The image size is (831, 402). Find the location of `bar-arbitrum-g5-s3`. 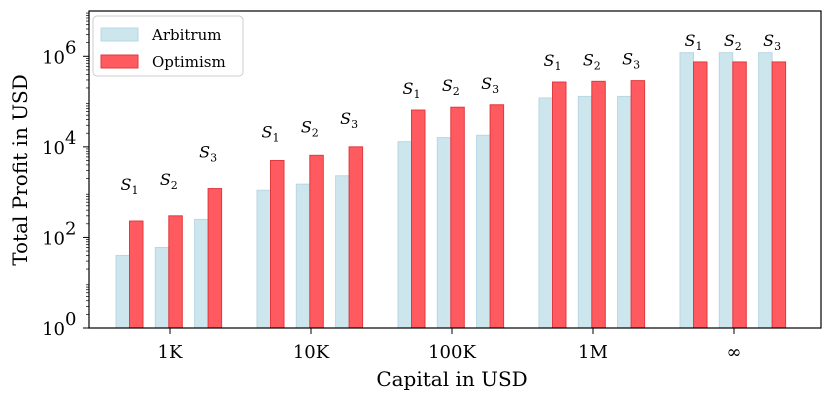

bar-arbitrum-g5-s3 is located at coordinates (765, 190).